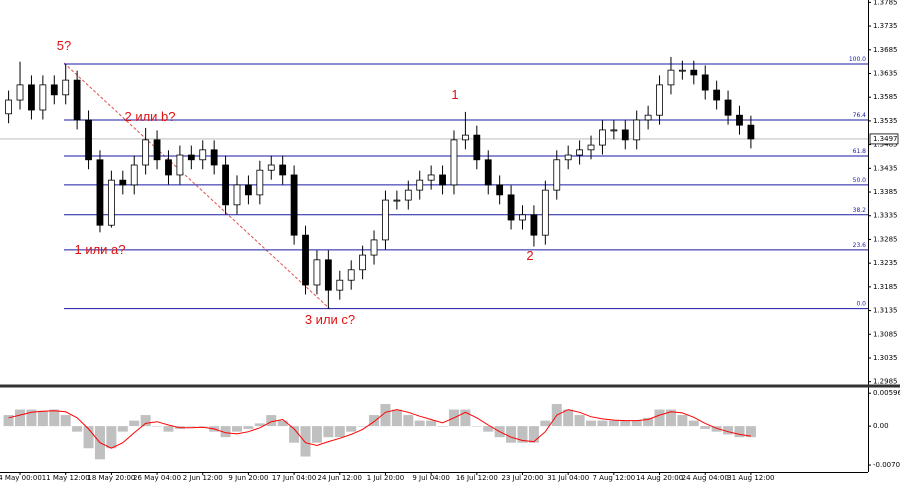  Describe the element at coordinates (386, 478) in the screenshot. I see `x-tick-label: 1 Jul 20:00` at that location.